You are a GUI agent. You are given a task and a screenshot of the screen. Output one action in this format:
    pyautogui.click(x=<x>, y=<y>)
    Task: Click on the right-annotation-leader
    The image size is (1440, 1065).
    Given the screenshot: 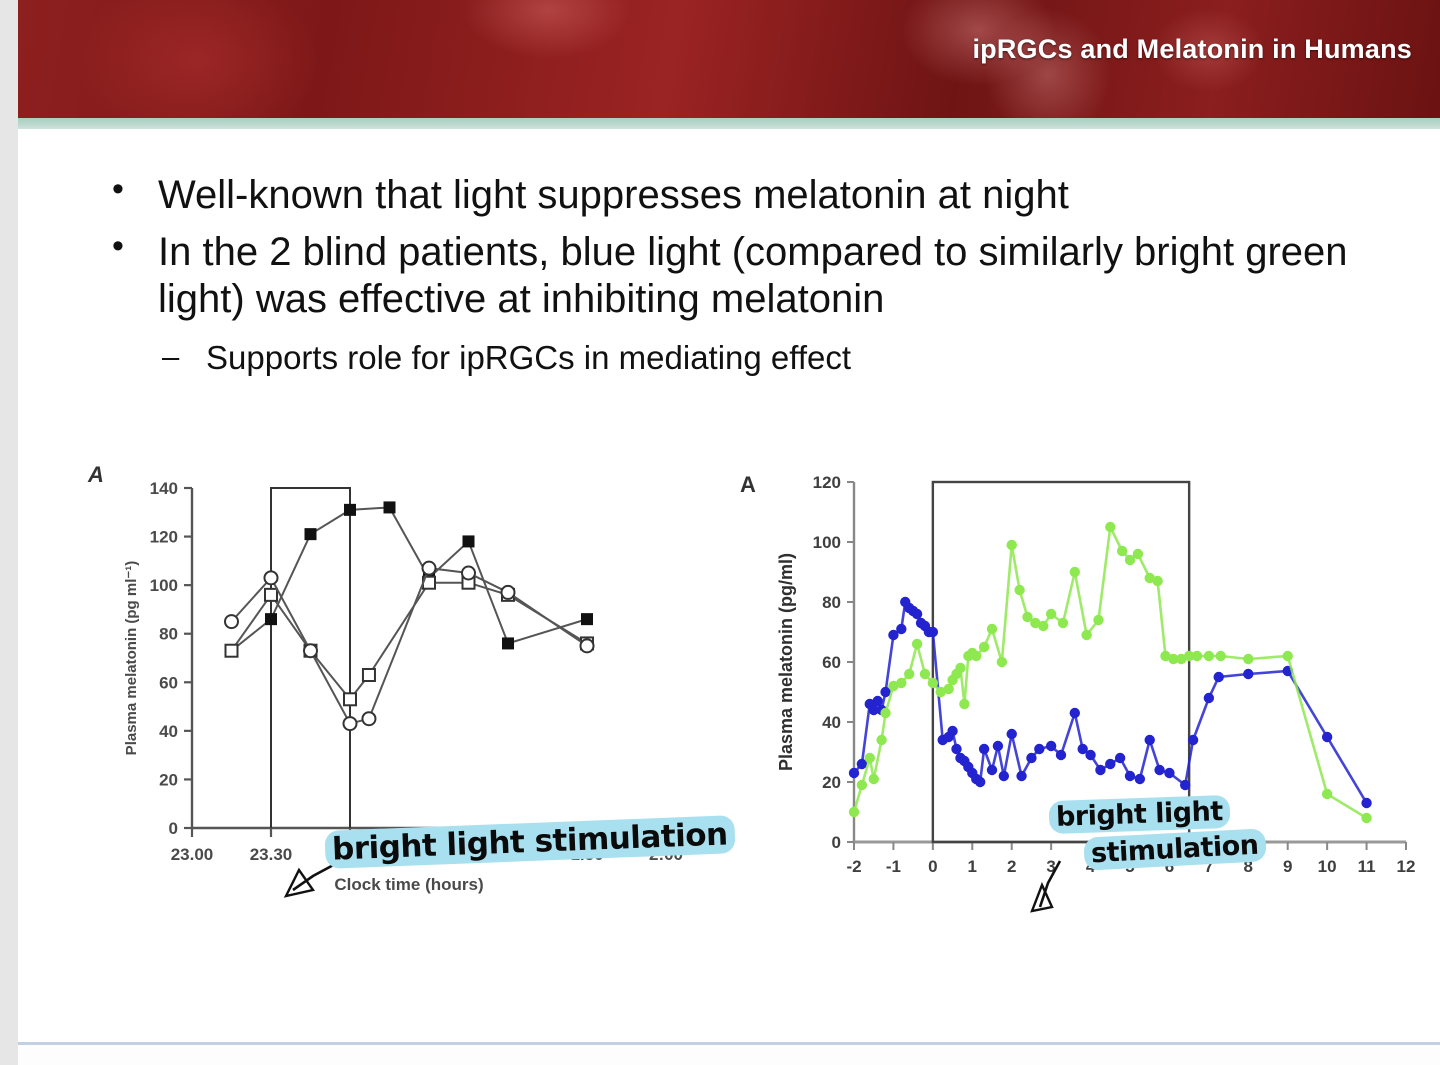 What is the action you would take?
    pyautogui.click(x=1046, y=886)
    